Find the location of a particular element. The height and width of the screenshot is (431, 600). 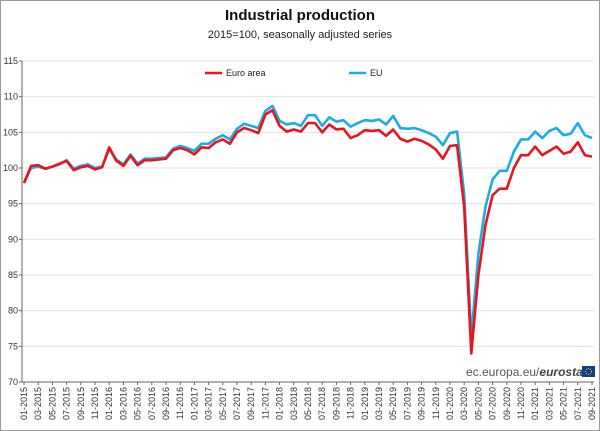

y-tick-label: 70 is located at coordinates (13, 382).